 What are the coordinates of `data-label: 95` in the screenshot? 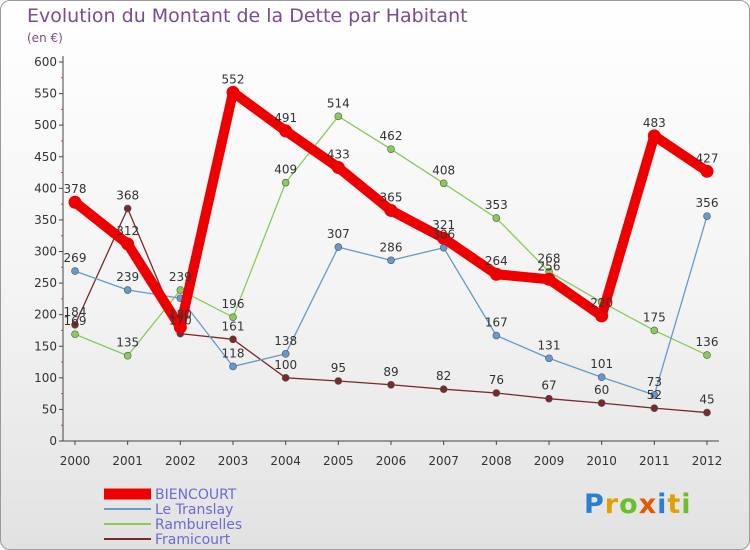 It's located at (338, 368).